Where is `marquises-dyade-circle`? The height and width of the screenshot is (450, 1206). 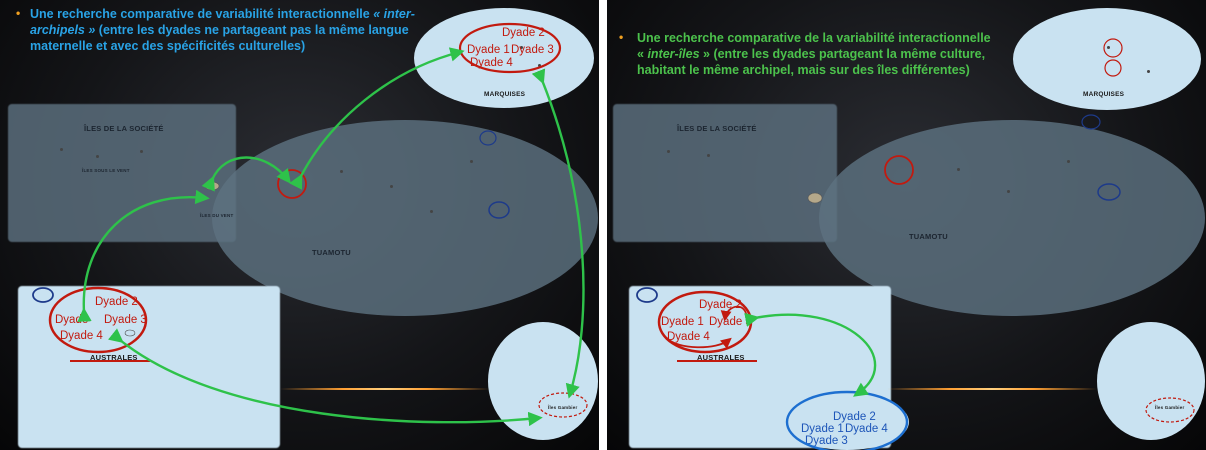 marquises-dyade-circle is located at coordinates (510, 48).